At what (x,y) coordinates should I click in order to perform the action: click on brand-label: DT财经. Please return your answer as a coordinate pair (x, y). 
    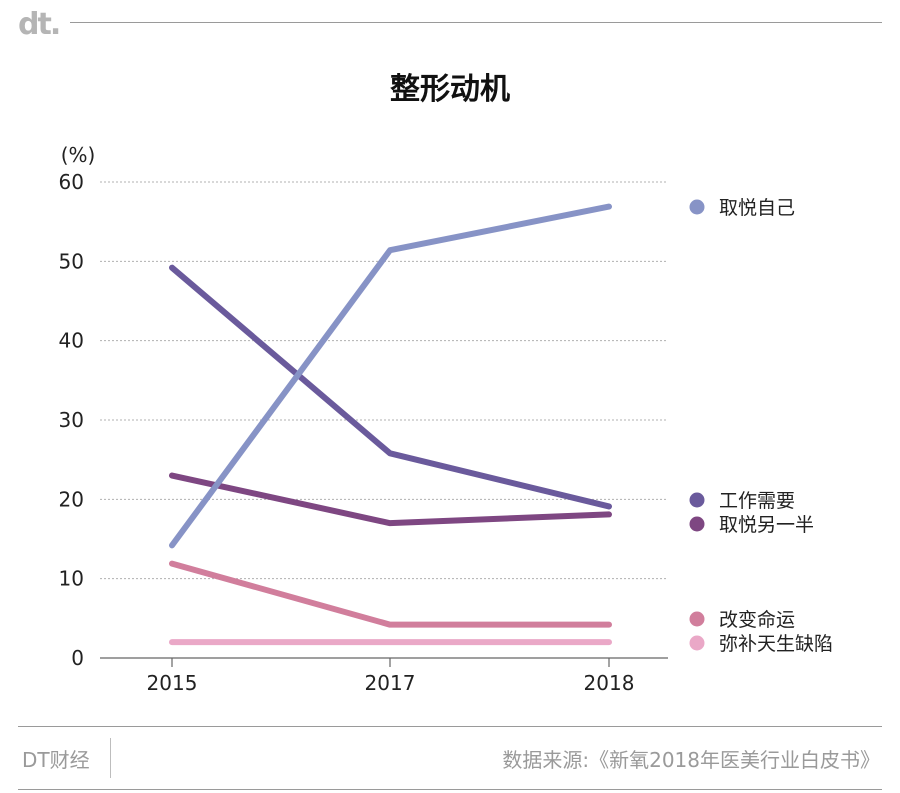
    Looking at the image, I should click on (56, 760).